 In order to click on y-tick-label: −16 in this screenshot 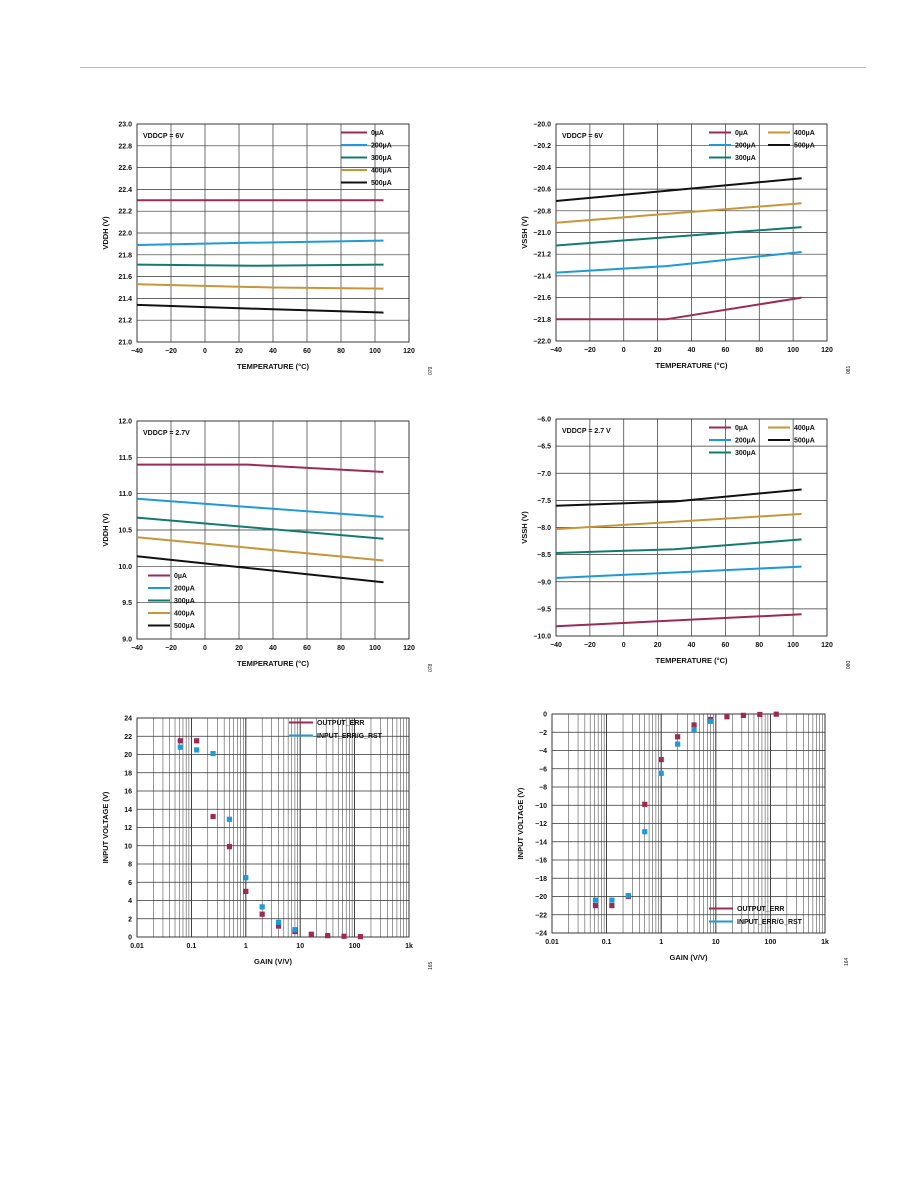, I will do `click(541, 861)`.